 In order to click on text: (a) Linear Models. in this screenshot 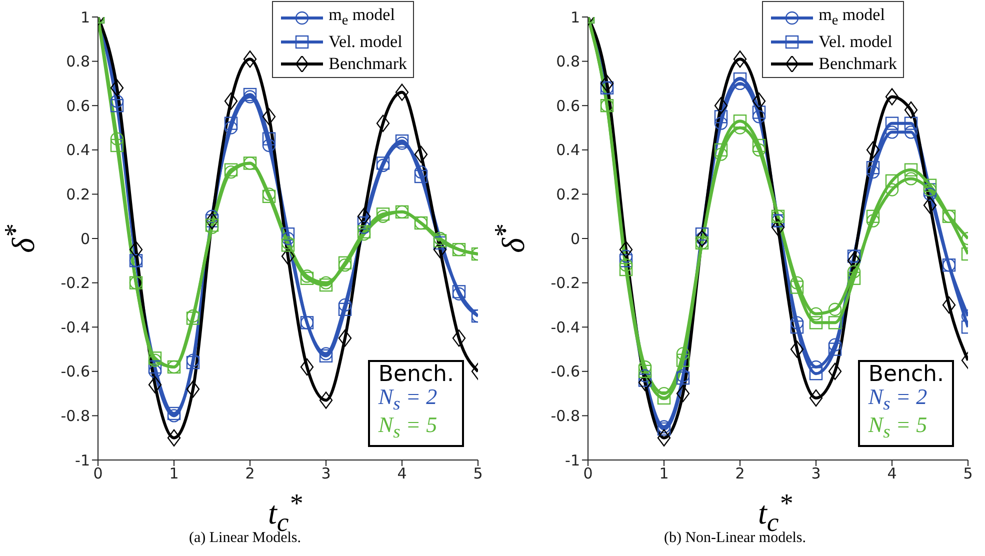, I will do `click(245, 538)`.